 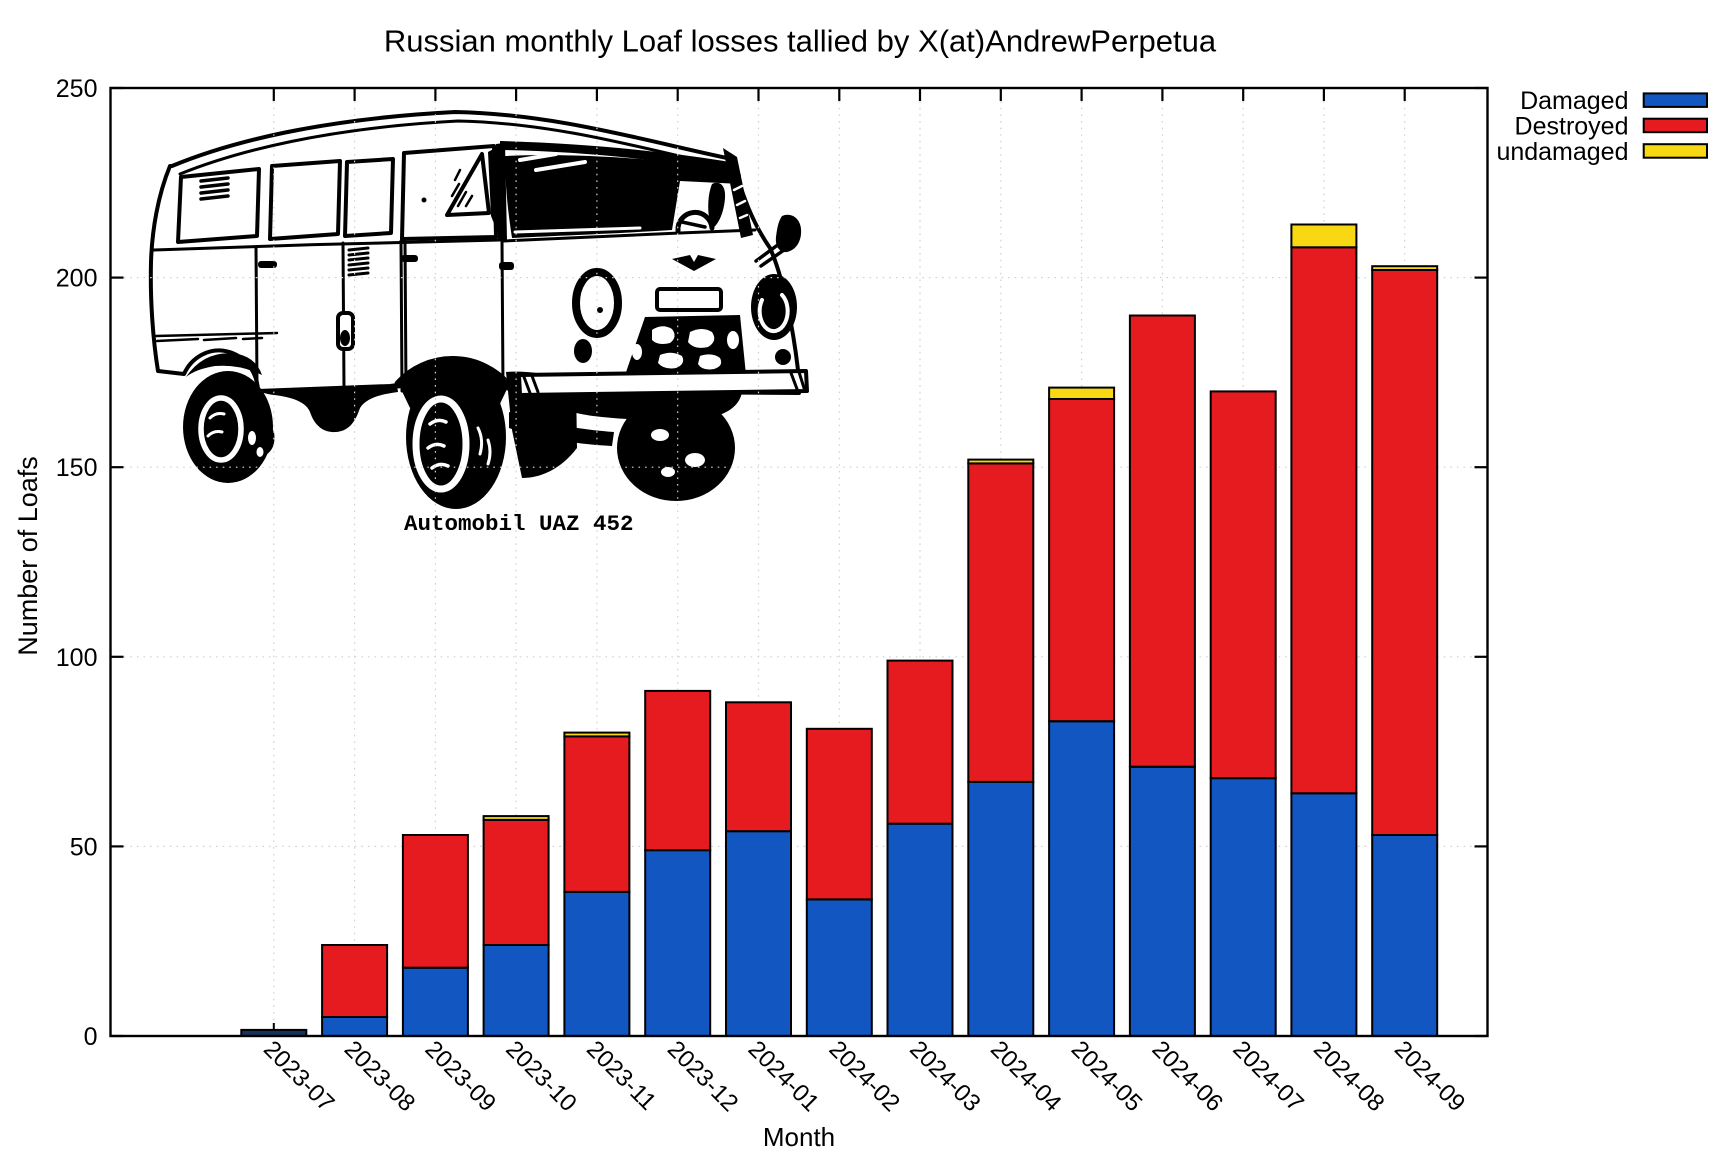 I want to click on svg-text: Number of Loafs, so click(x=28, y=556).